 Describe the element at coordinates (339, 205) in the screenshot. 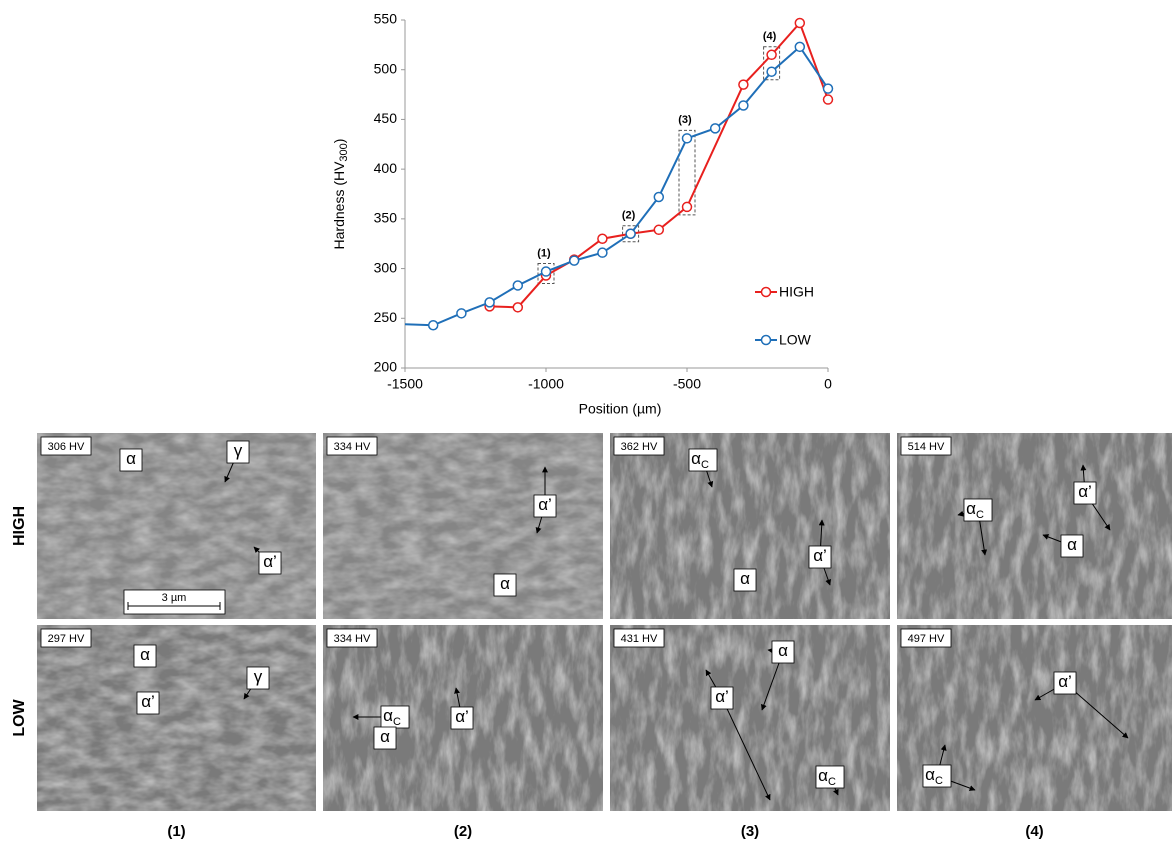

I see `y-axis-label-text: Hardness (HV` at that location.